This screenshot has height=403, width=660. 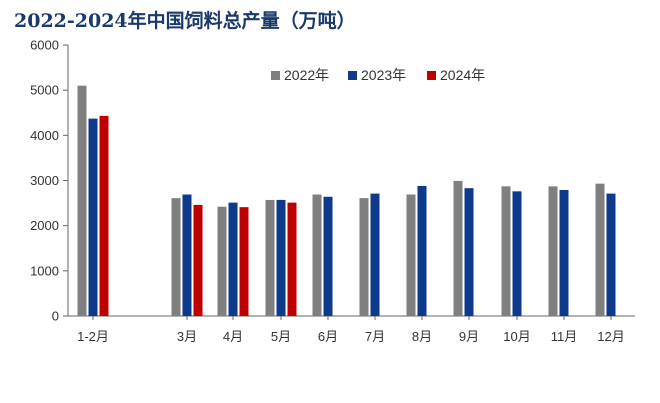 I want to click on bar-2023年-6月, so click(x=328, y=256).